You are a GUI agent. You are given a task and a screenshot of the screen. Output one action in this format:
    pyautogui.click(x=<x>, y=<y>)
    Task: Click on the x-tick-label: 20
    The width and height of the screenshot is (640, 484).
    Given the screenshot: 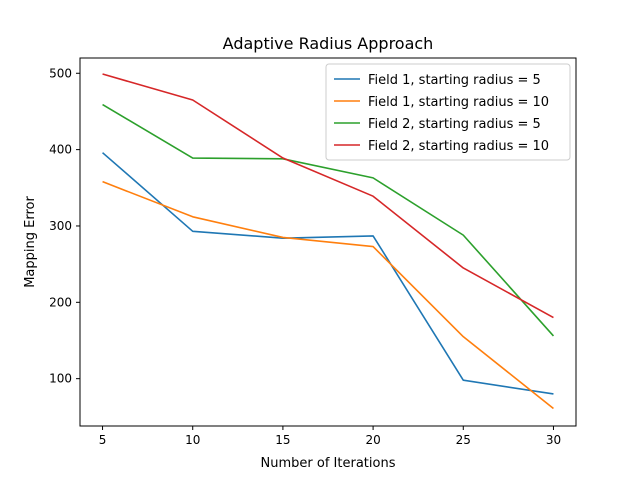 What is the action you would take?
    pyautogui.click(x=372, y=440)
    